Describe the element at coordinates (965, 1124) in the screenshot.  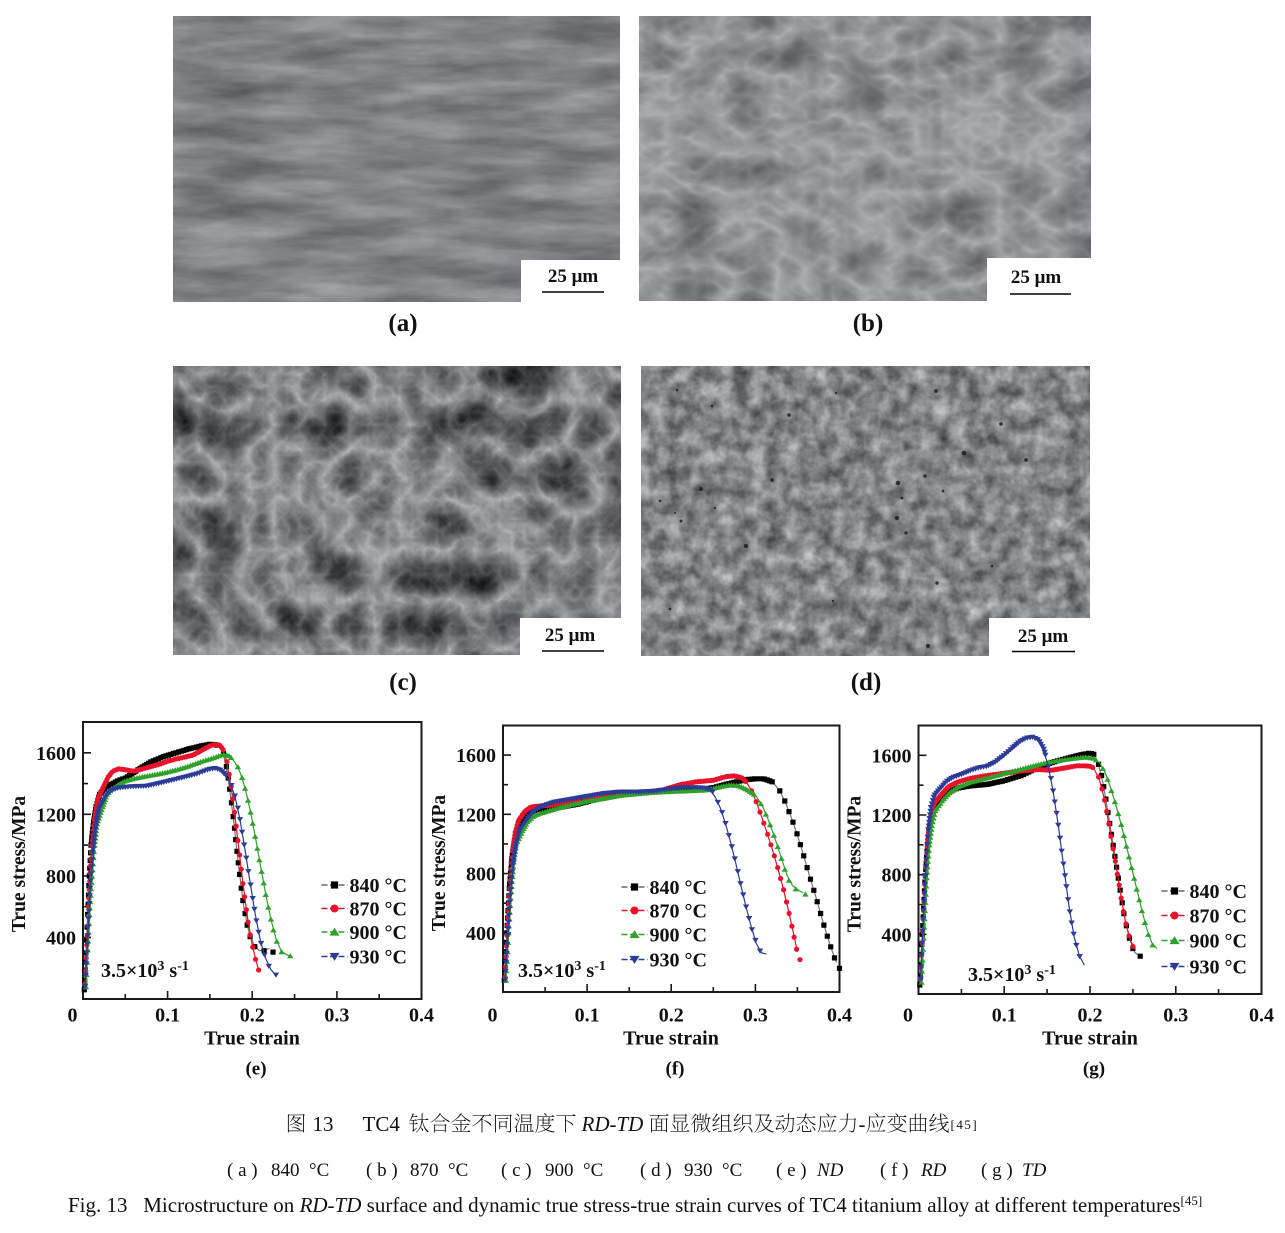
I see `svg-text: [45]` at that location.